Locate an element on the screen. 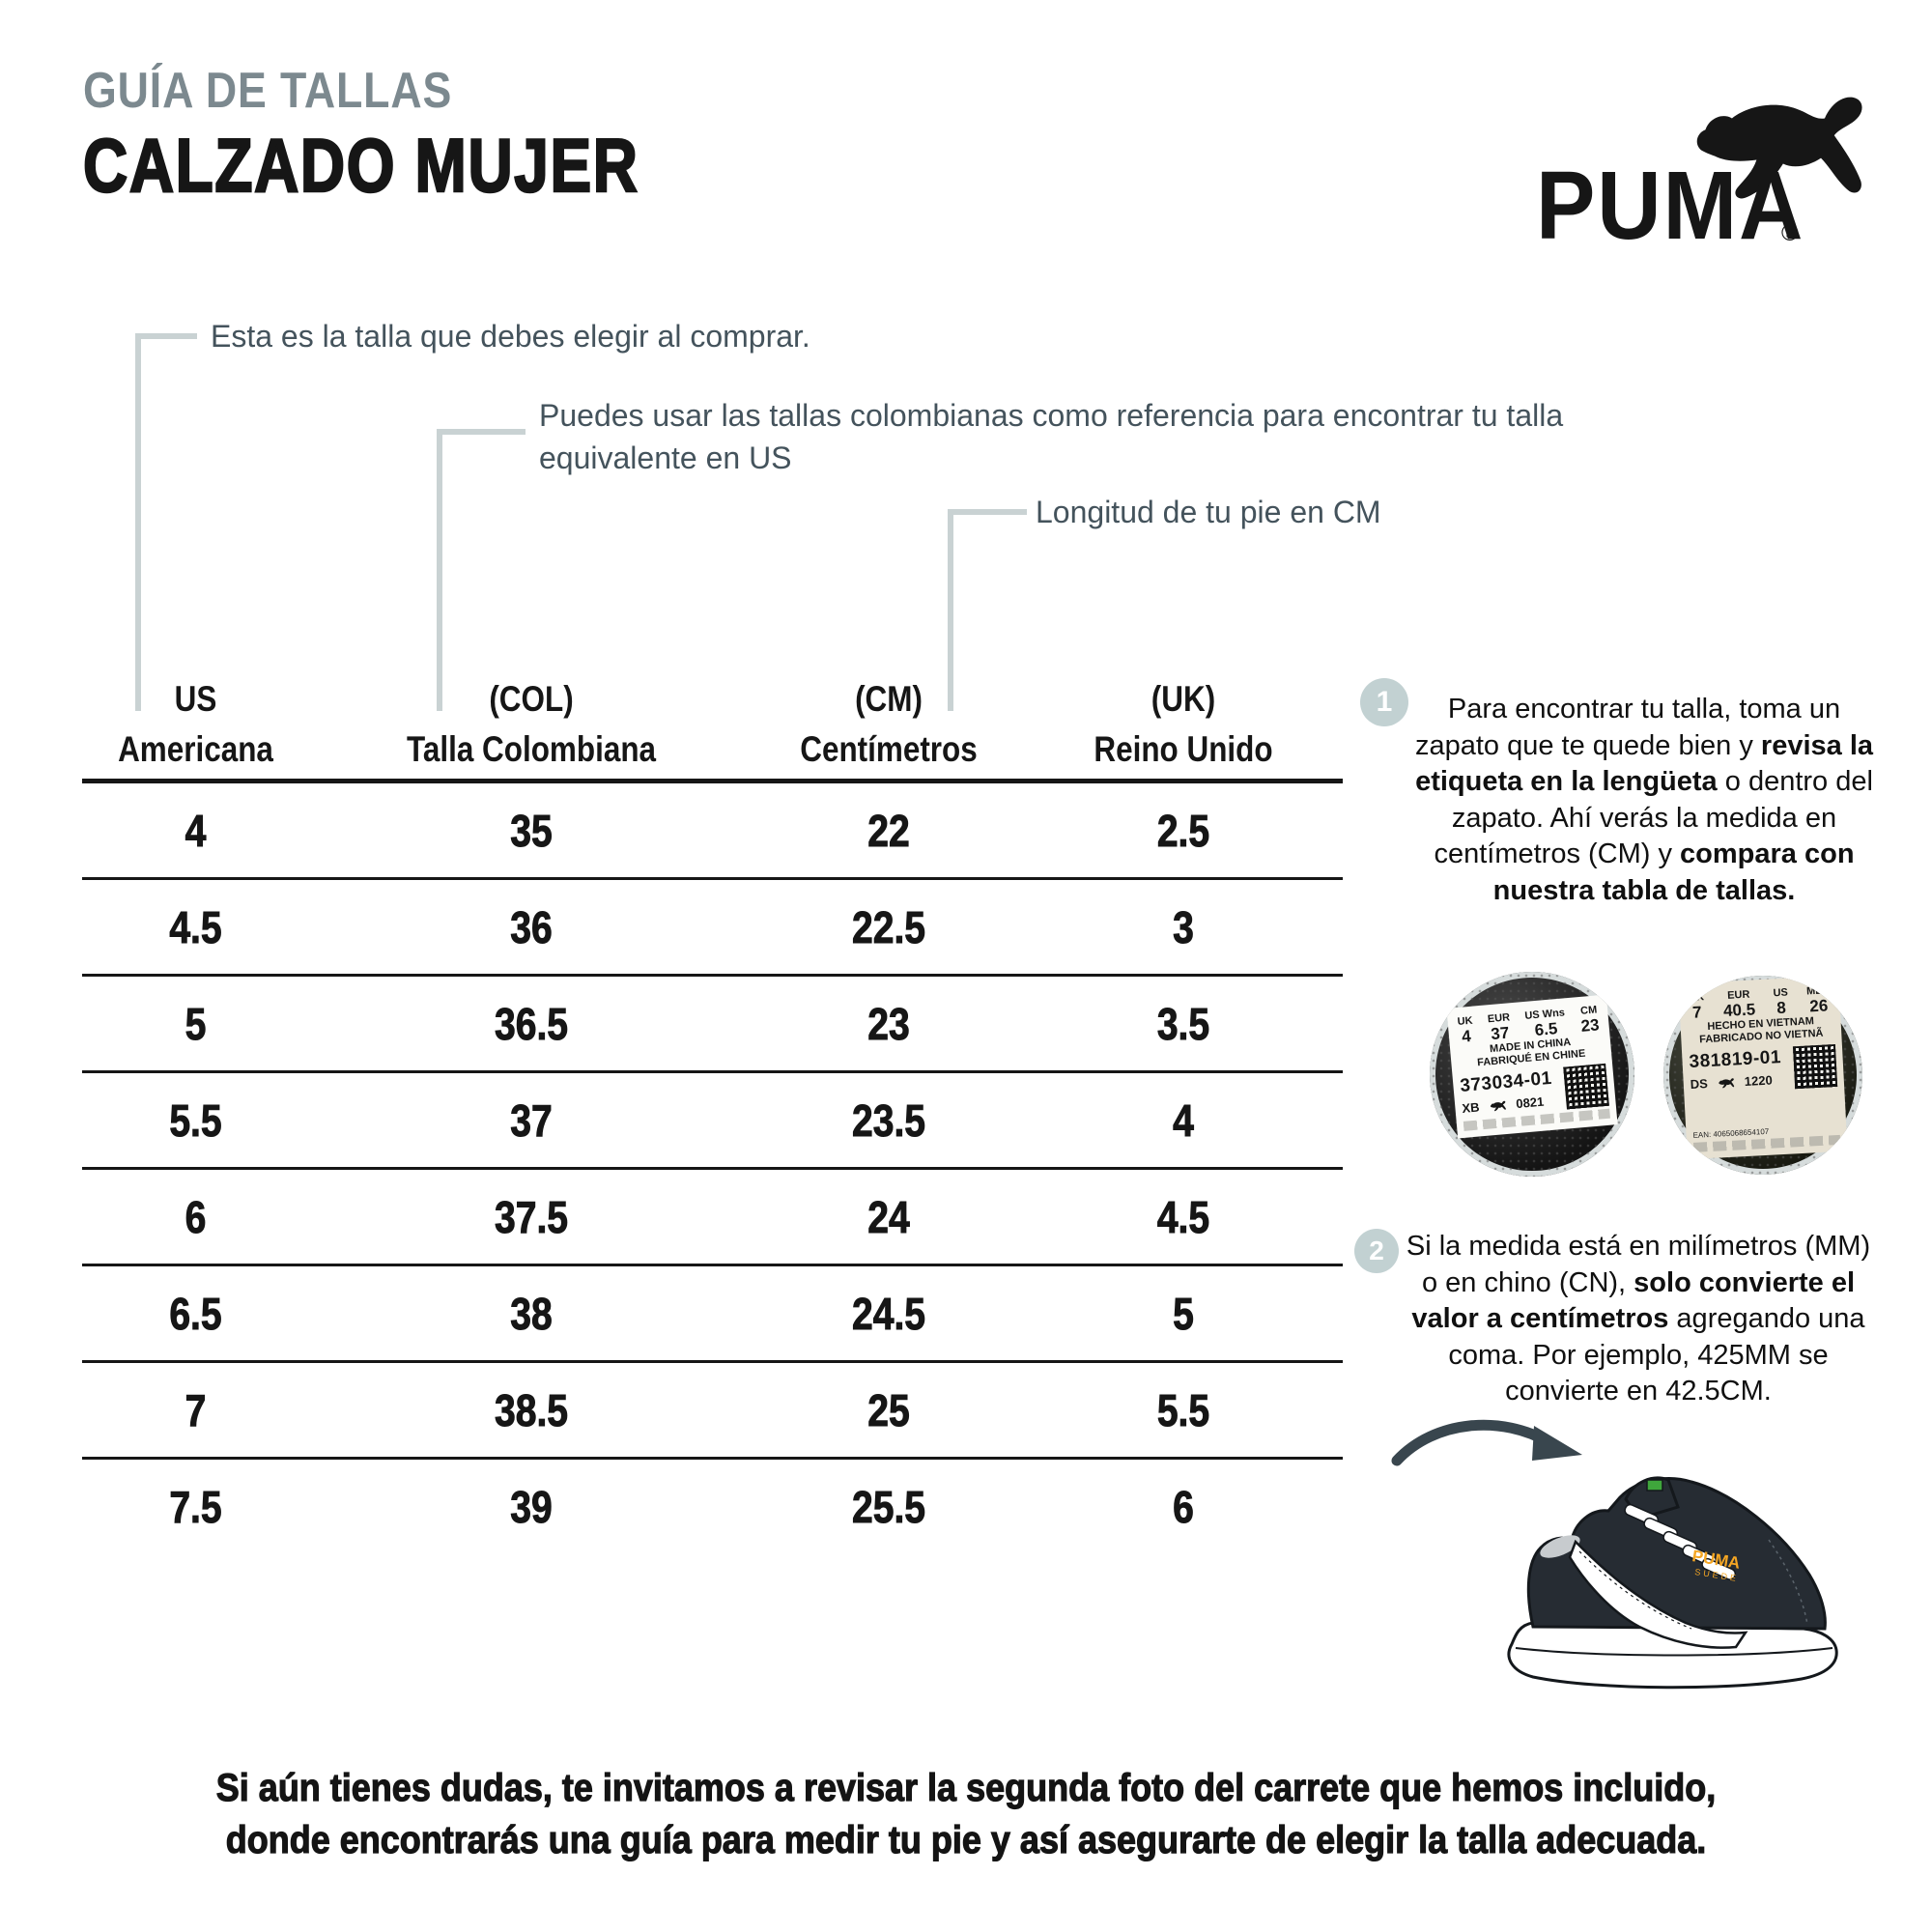 This screenshot has height=1932, width=1932. label-code-right: 0821 is located at coordinates (1530, 1102).